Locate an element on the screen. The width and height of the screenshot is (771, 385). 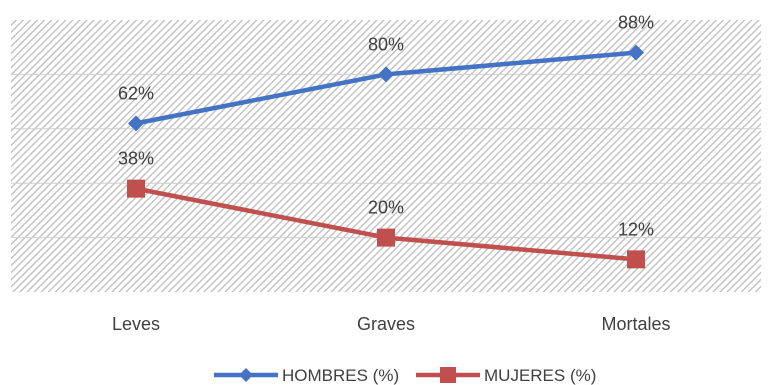
legend-entry-1: MUJERES (%) is located at coordinates (506, 375).